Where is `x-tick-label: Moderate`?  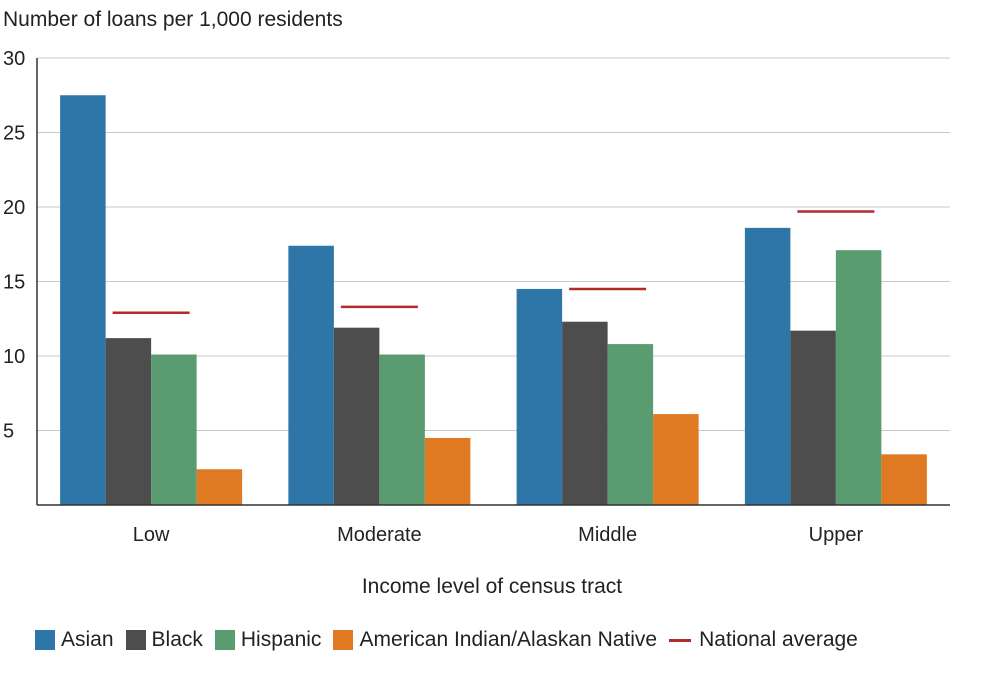
x-tick-label: Moderate is located at coordinates (379, 535).